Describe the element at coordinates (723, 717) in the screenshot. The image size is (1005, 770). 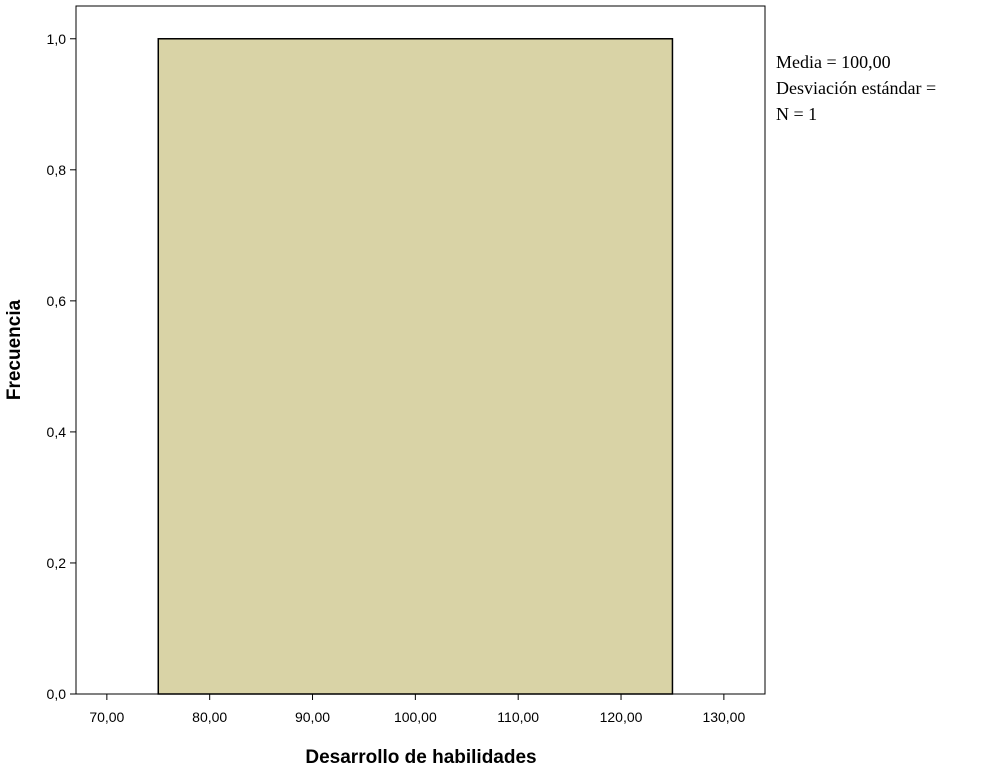
I see `x-tick-label: 130,00` at that location.